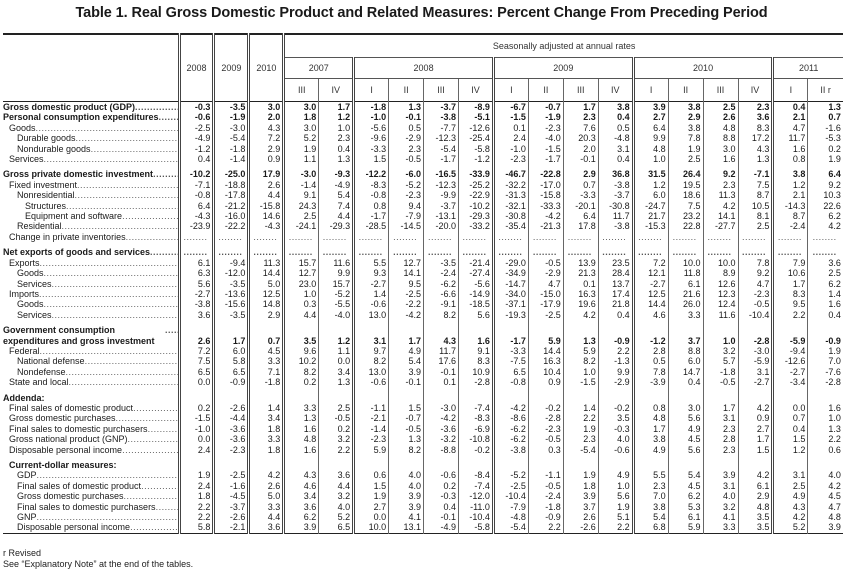 The image size is (843, 574). What do you see at coordinates (441, 304) in the screenshot?
I see `value-cell: -9.1` at bounding box center [441, 304].